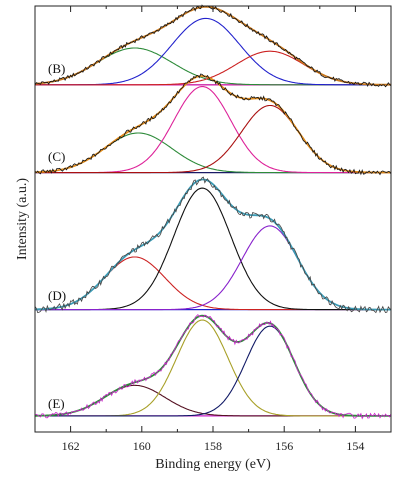 This screenshot has width=404, height=500. What do you see at coordinates (213, 446) in the screenshot?
I see `x-tick-label: 158` at bounding box center [213, 446].